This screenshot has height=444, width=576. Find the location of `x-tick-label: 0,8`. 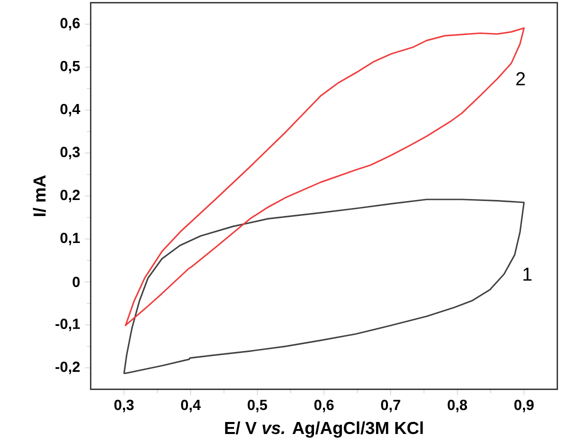

x-tick-label: 0,8 is located at coordinates (458, 406).